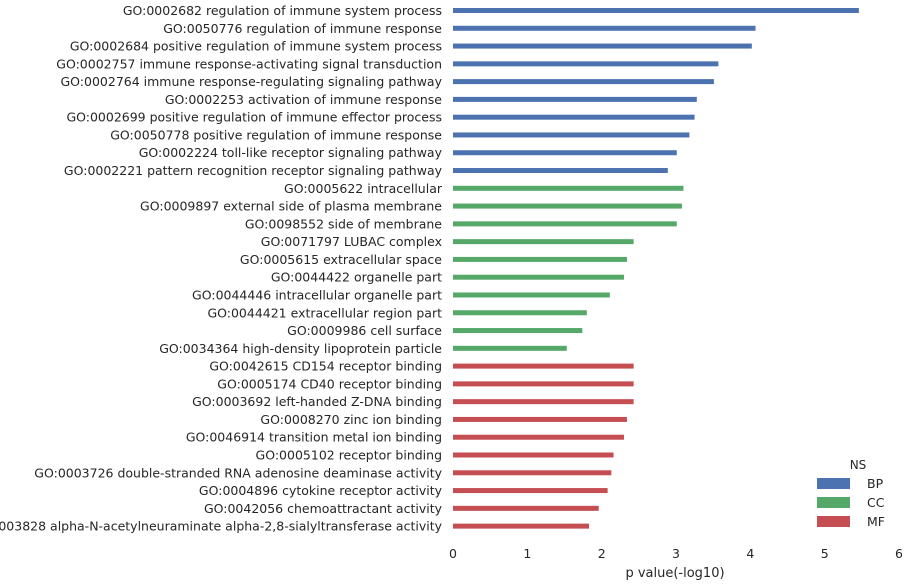  What do you see at coordinates (364, 330) in the screenshot?
I see `category-label: GO:0009986 cell surface` at bounding box center [364, 330].